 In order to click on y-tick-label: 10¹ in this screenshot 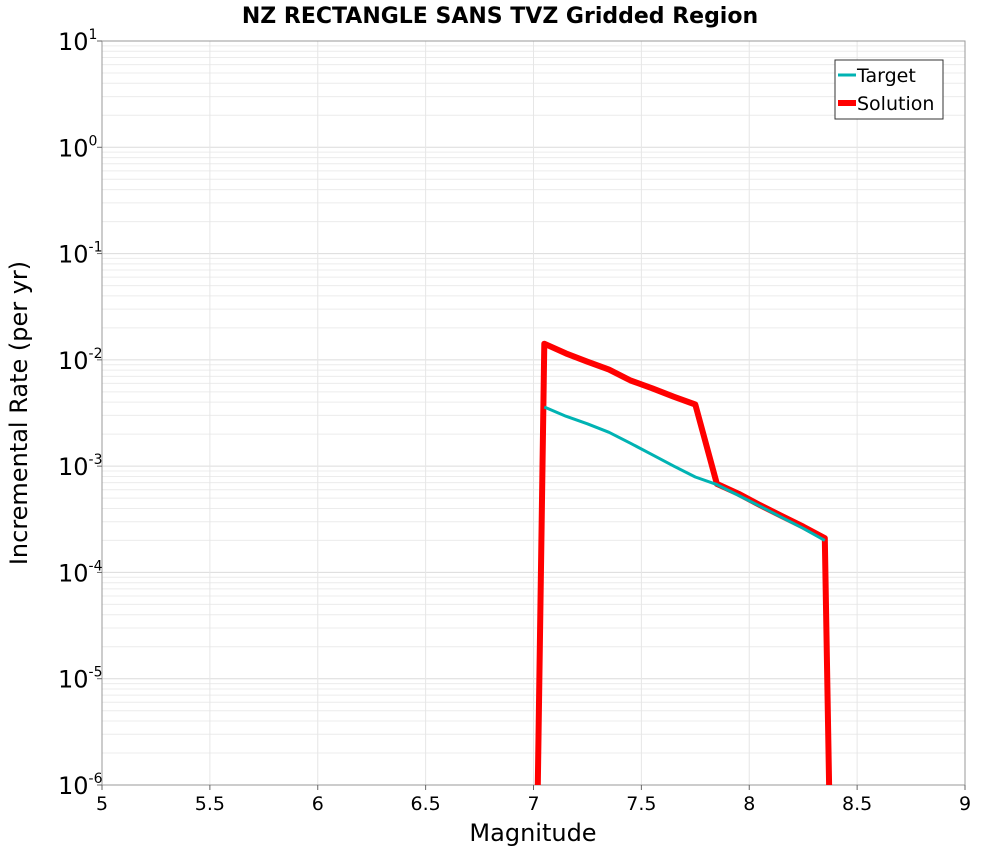, I will do `click(77, 41)`.